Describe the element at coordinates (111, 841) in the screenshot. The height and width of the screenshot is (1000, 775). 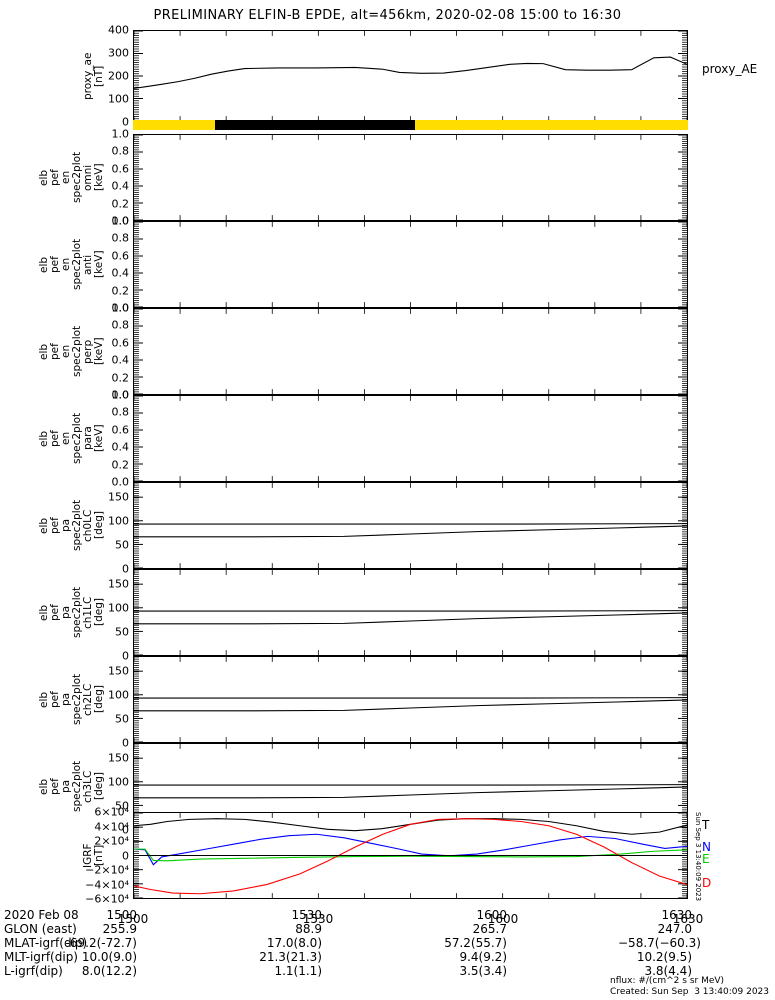
I see `y-tick-label: 2×10⁴` at that location.